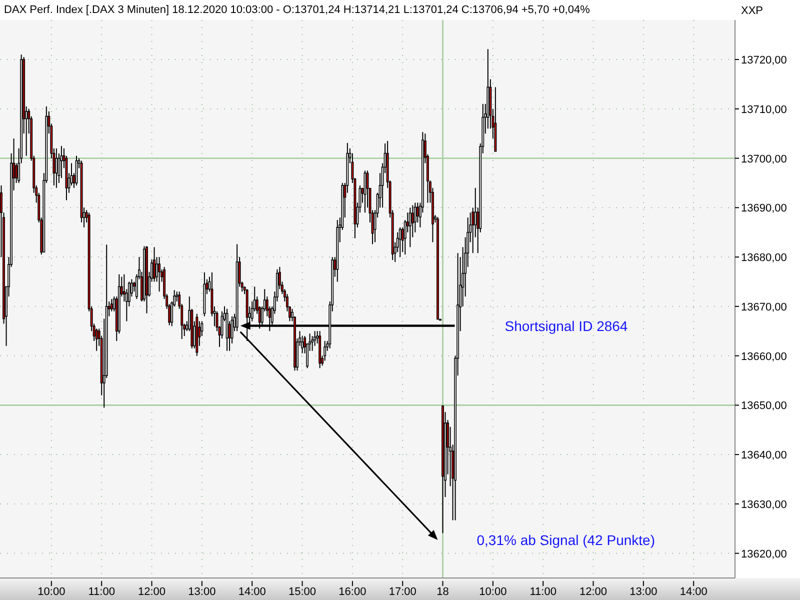  What do you see at coordinates (764, 110) in the screenshot?
I see `y-tick-label: 13710,00` at bounding box center [764, 110].